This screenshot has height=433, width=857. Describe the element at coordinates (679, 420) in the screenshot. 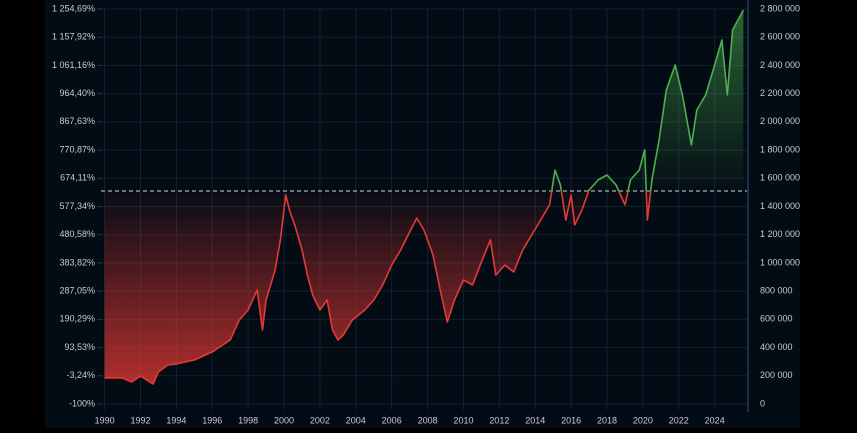

I see `x-tick-label: 2022` at that location.